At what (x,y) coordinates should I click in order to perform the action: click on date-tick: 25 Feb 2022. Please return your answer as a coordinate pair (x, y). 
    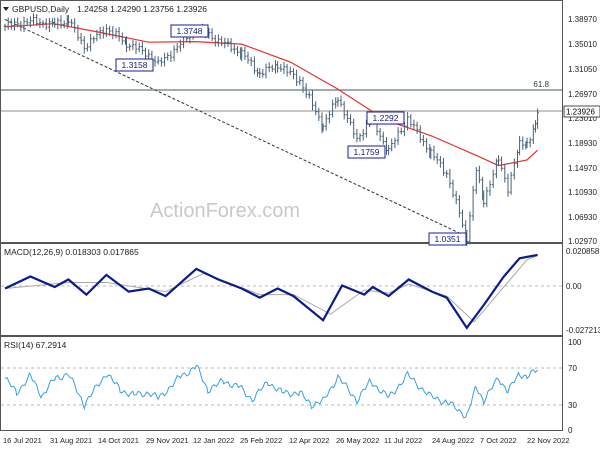
    Looking at the image, I should click on (261, 440).